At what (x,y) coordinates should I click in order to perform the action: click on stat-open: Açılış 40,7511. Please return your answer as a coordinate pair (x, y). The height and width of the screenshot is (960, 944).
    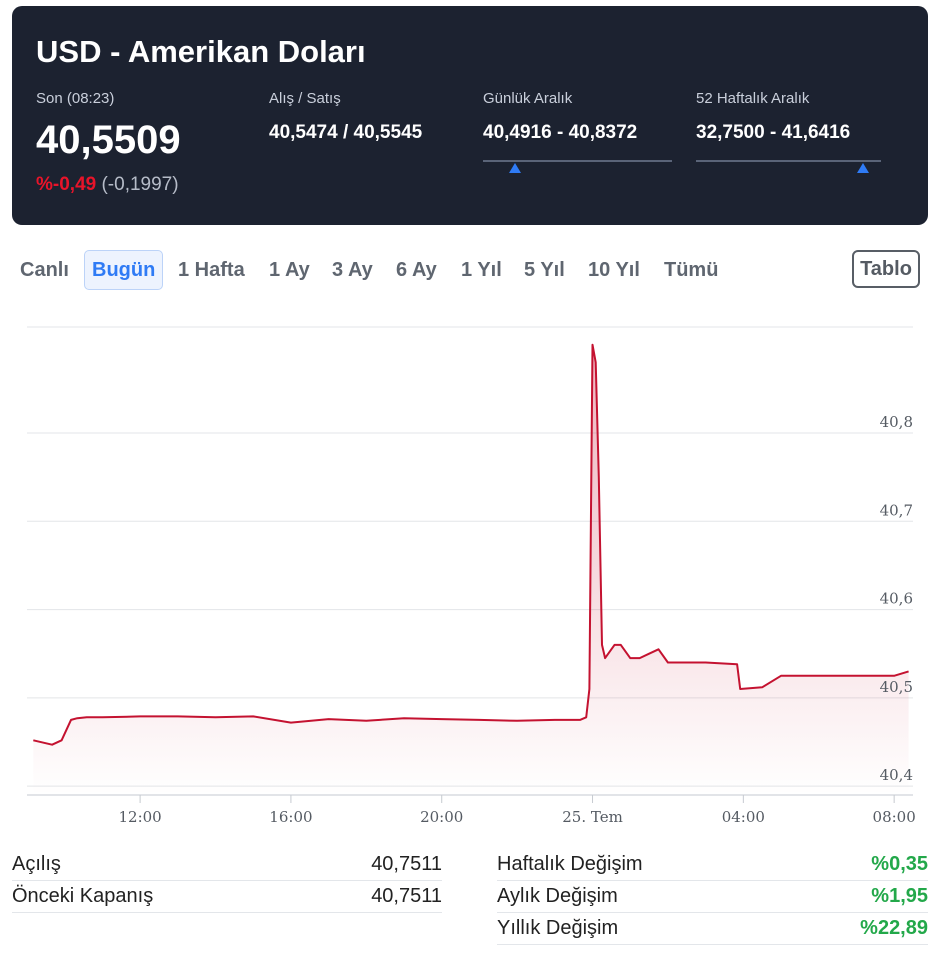
    Looking at the image, I should click on (227, 864).